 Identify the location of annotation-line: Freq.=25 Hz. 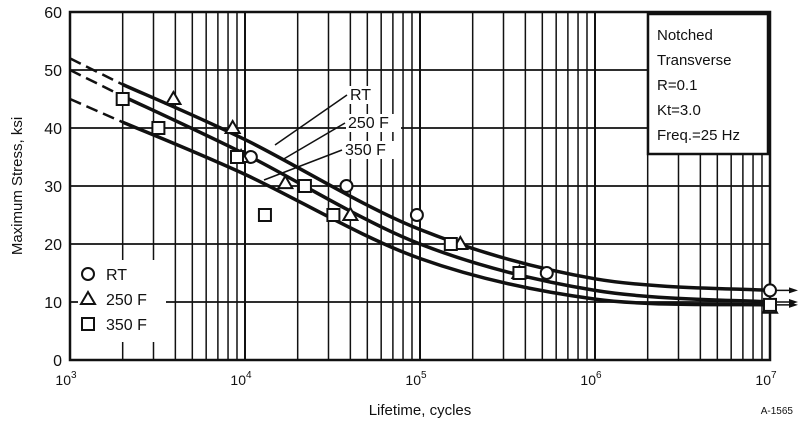
(698, 135).